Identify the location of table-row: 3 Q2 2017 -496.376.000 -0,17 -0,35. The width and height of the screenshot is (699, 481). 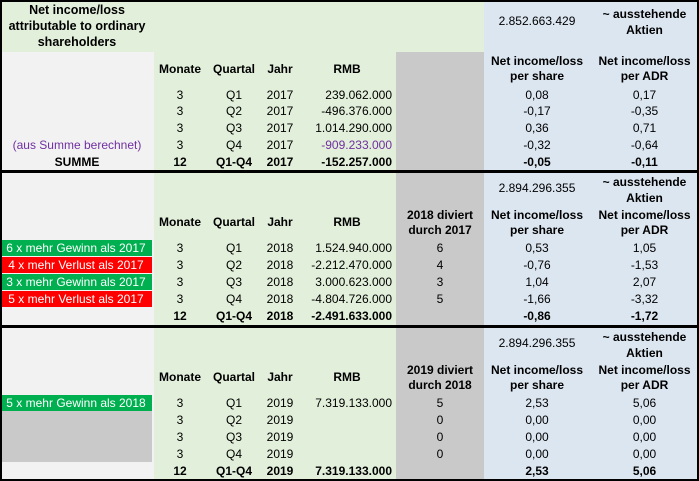
(349, 111).